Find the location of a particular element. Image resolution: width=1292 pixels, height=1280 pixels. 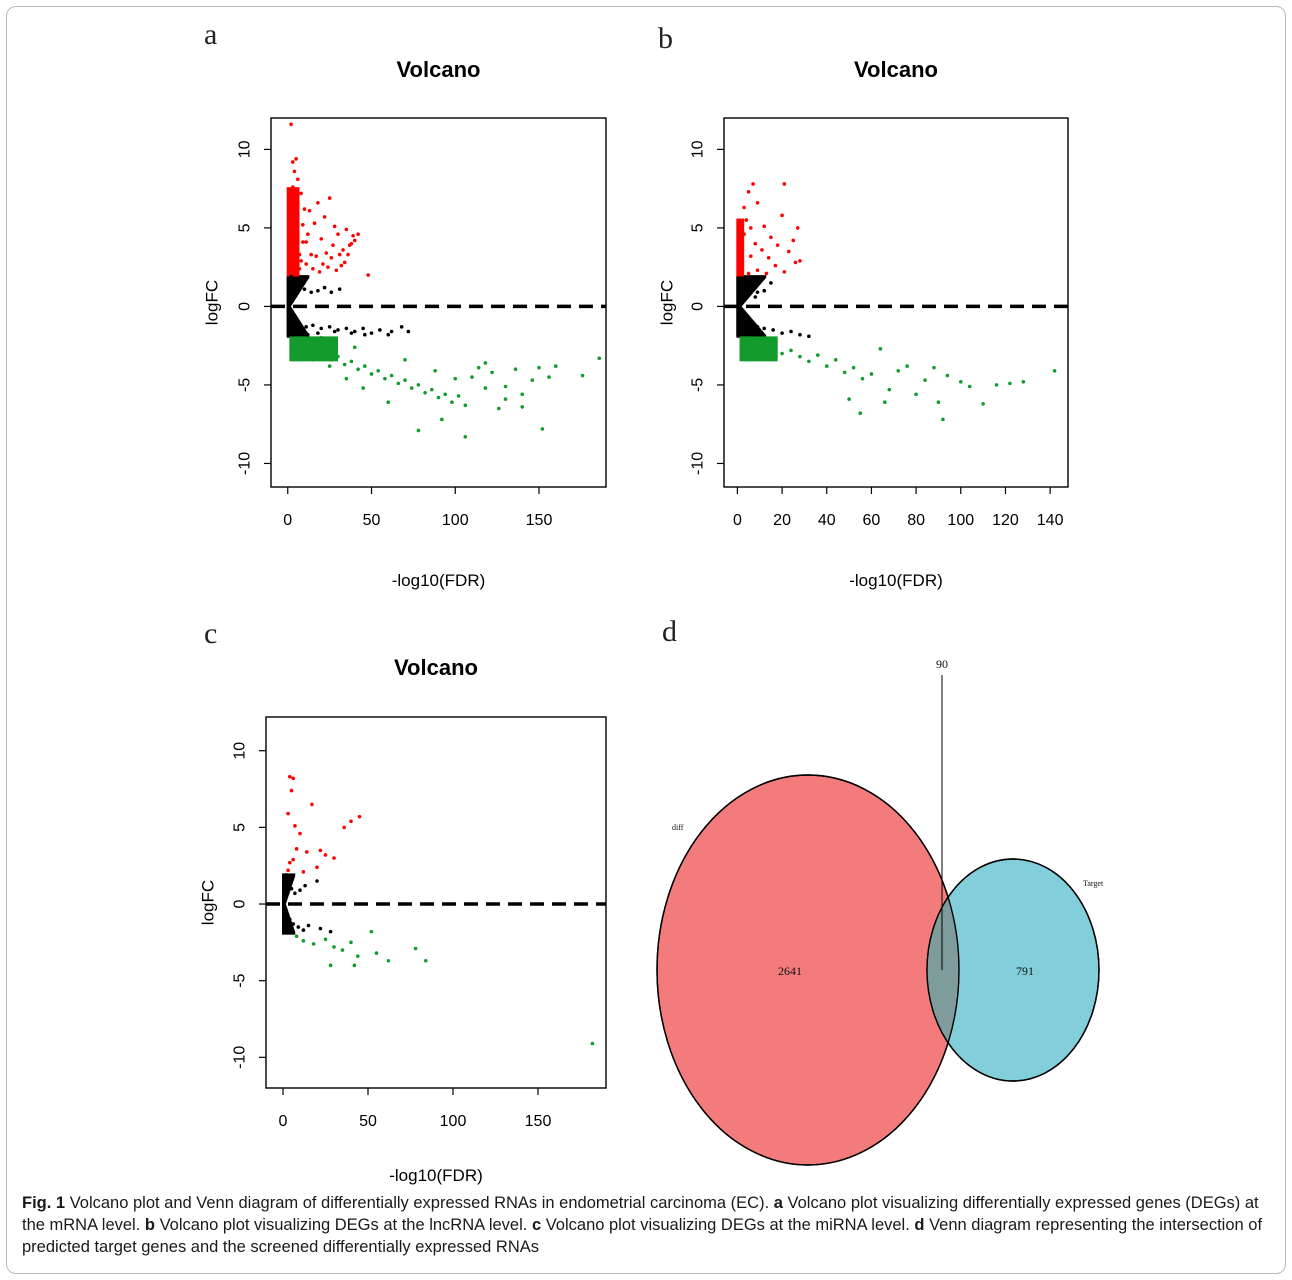

caption-key-c: c is located at coordinates (536, 1225).